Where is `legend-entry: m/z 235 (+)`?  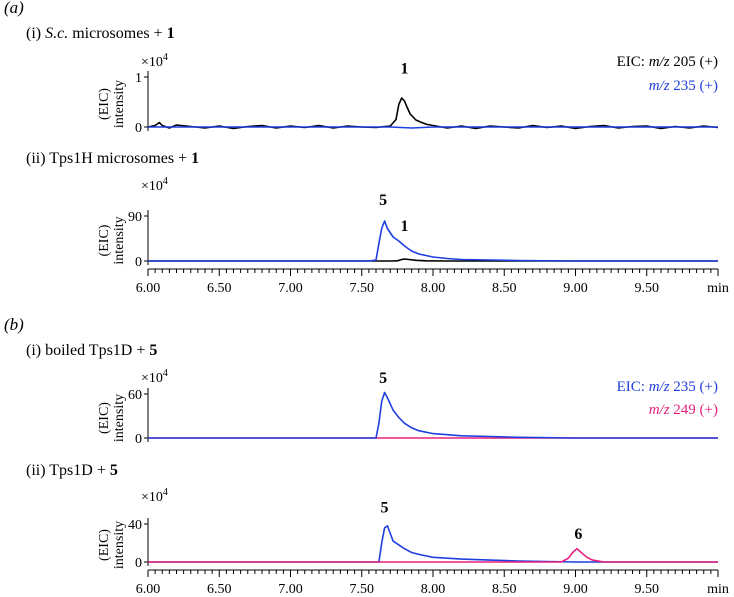
legend-entry: m/z 235 (+) is located at coordinates (683, 86).